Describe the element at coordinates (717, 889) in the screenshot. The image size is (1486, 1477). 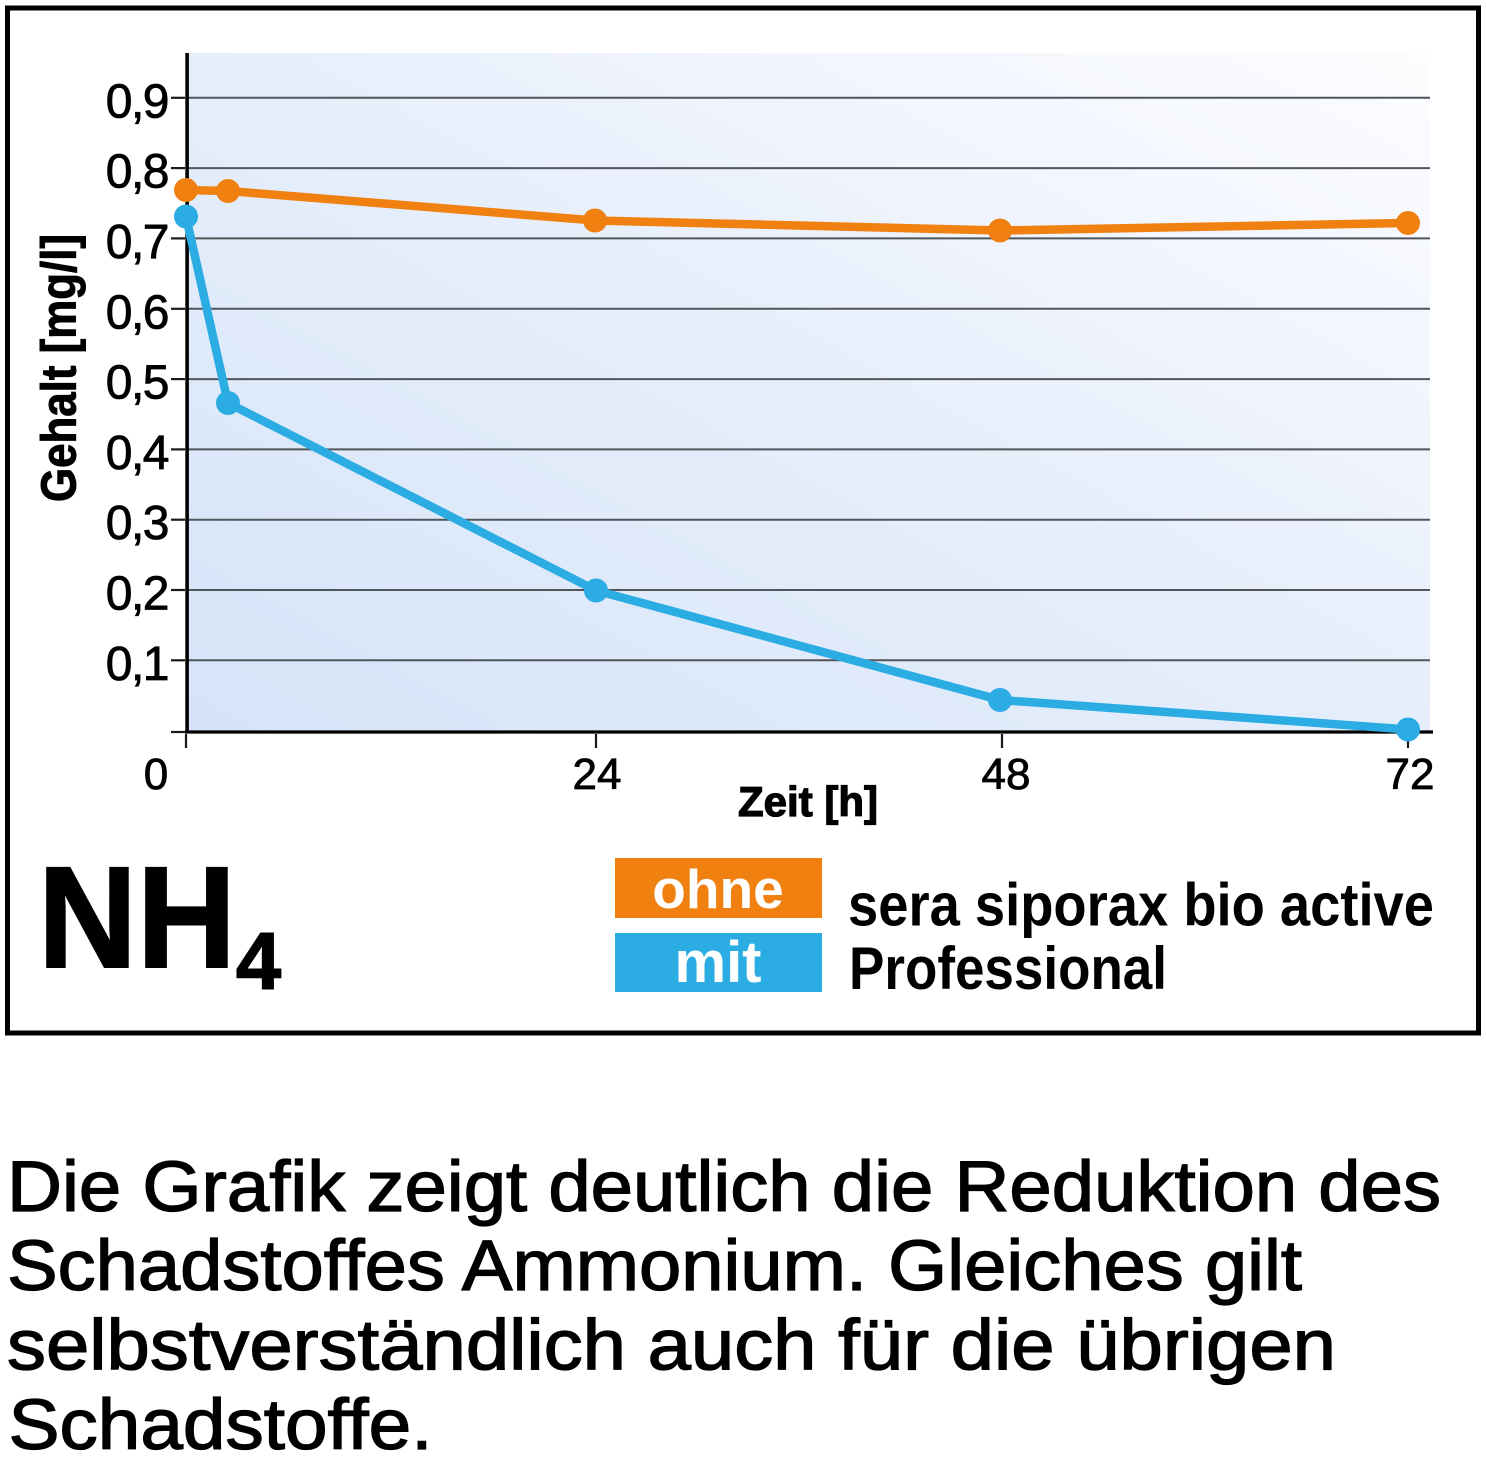
I see `svg-text: ohne` at that location.